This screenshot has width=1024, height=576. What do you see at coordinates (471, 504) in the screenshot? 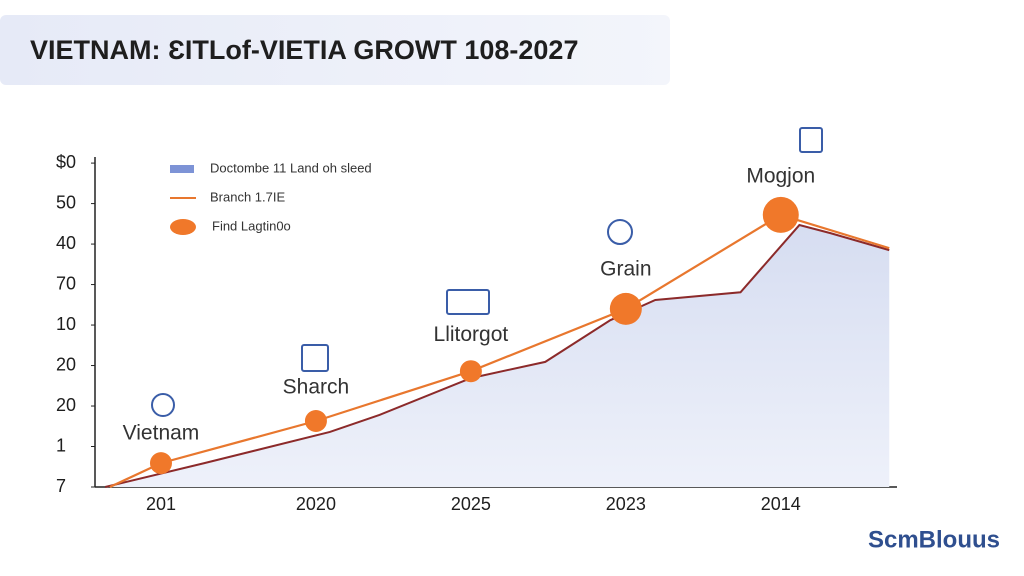
I see `x-tick-label: 2025` at bounding box center [471, 504].